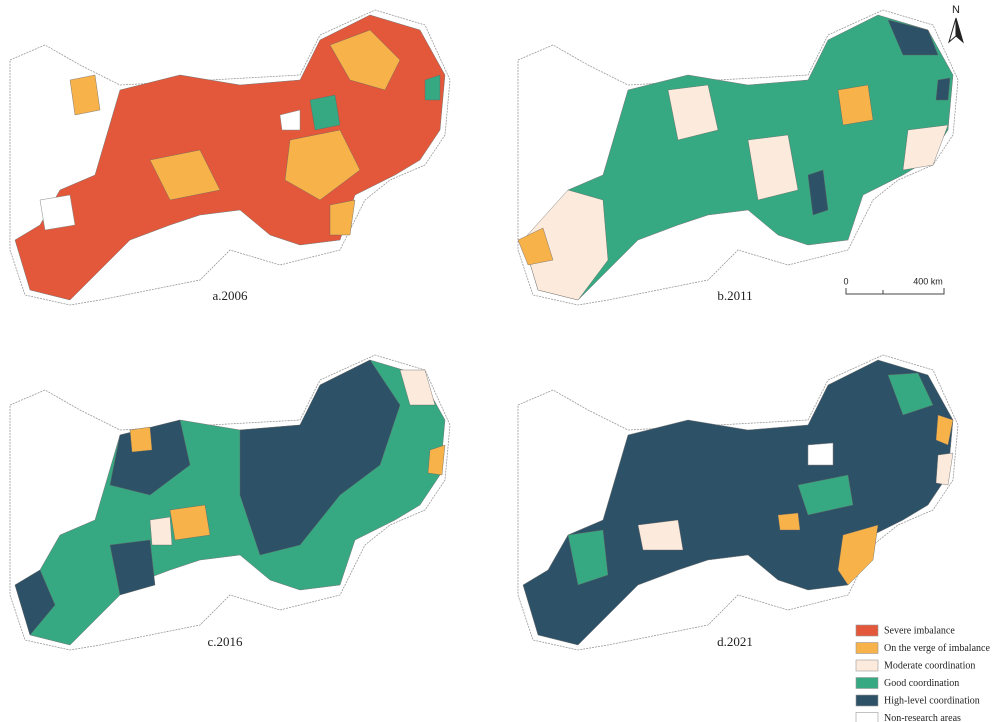  What do you see at coordinates (919, 630) in the screenshot?
I see `legend-label: Severe imbalance` at bounding box center [919, 630].